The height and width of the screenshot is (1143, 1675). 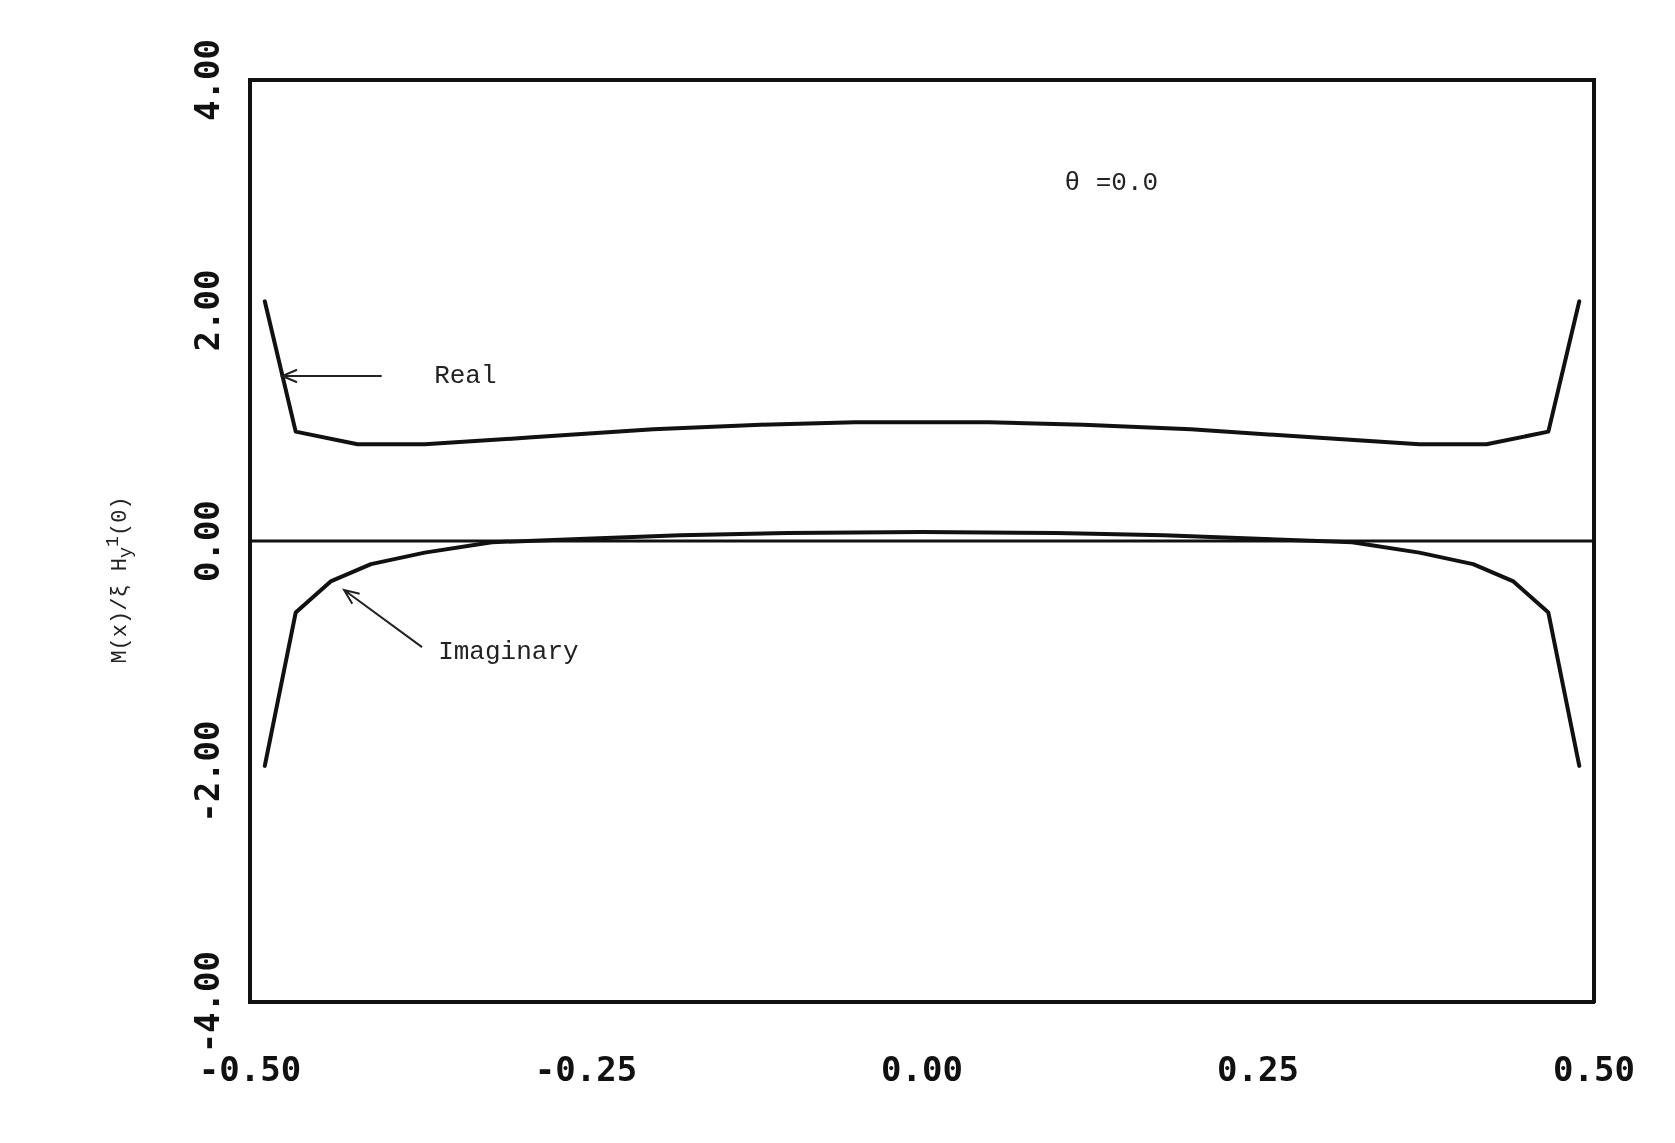 What do you see at coordinates (206, 771) in the screenshot?
I see `y-tick-label: -2.00` at bounding box center [206, 771].